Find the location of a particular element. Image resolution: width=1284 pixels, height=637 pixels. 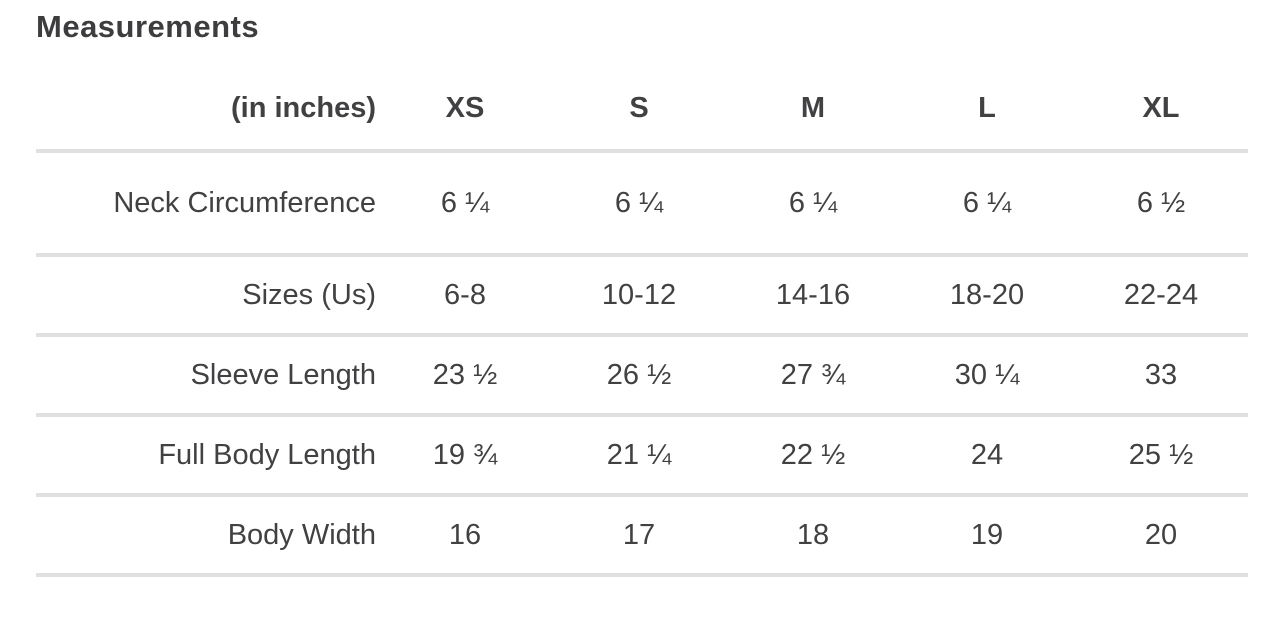

column-header-m: M is located at coordinates (813, 107).